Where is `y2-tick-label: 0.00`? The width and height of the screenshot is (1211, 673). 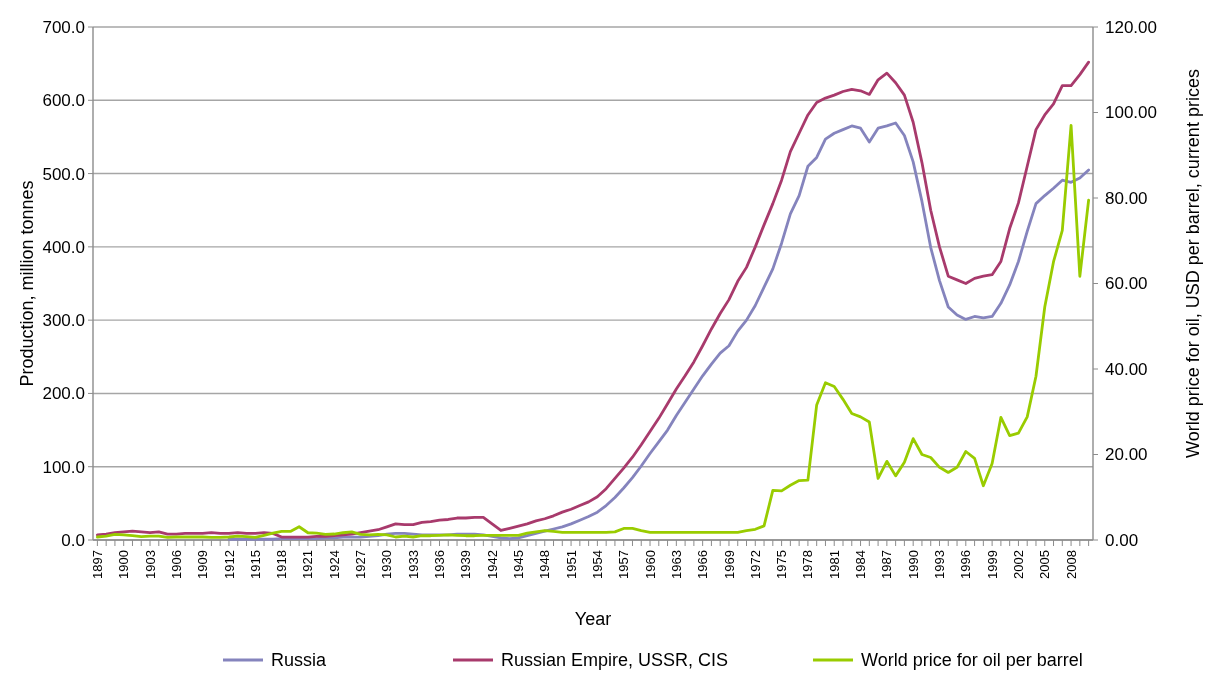
y2-tick-label: 0.00 is located at coordinates (1122, 540).